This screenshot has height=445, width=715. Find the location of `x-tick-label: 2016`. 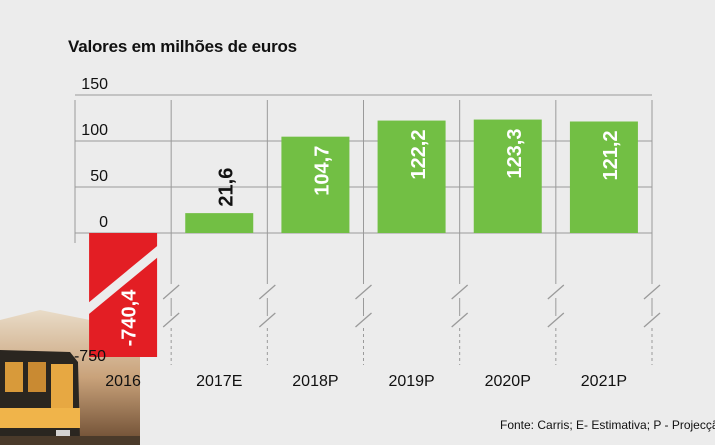

x-tick-label: 2016 is located at coordinates (123, 381).